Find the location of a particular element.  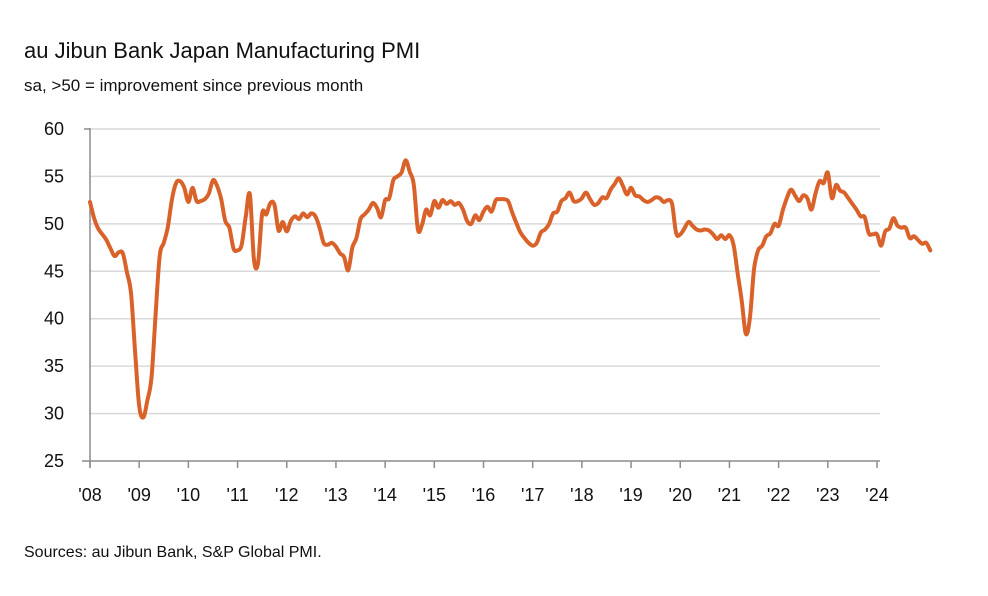

x-tick-label: '22 is located at coordinates (778, 495).